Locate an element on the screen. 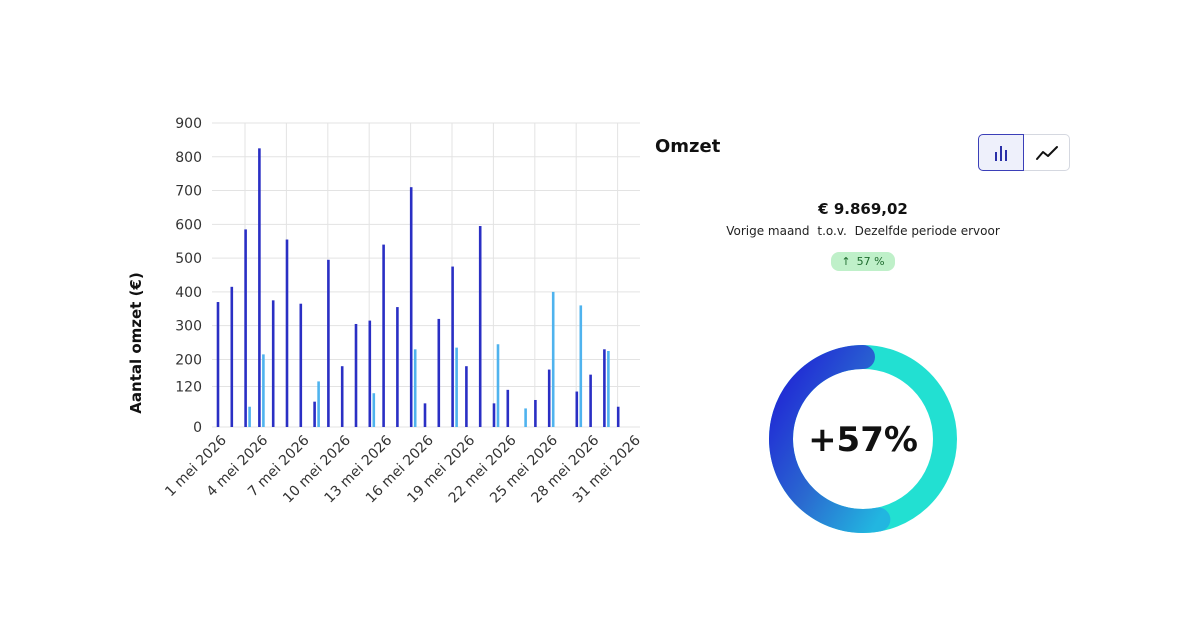 The image size is (1200, 630). y-tick-label: 900 is located at coordinates (188, 124).